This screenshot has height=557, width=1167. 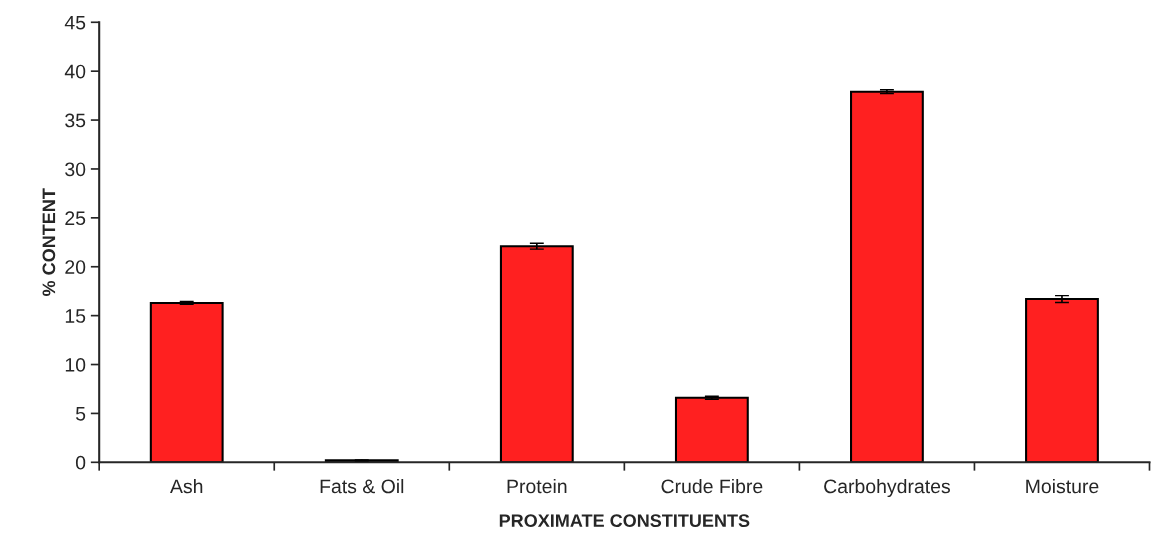 I want to click on y-tick-label: 0, so click(x=80, y=462).